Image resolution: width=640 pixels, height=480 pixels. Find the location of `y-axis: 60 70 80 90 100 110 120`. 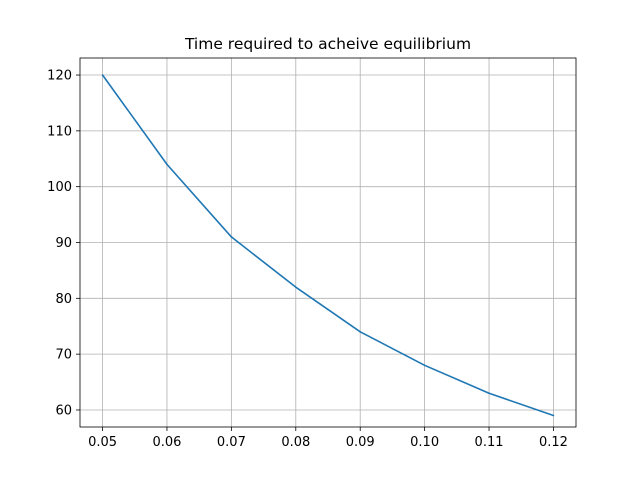

y-axis: 60 70 80 90 100 110 120 is located at coordinates (63, 243).